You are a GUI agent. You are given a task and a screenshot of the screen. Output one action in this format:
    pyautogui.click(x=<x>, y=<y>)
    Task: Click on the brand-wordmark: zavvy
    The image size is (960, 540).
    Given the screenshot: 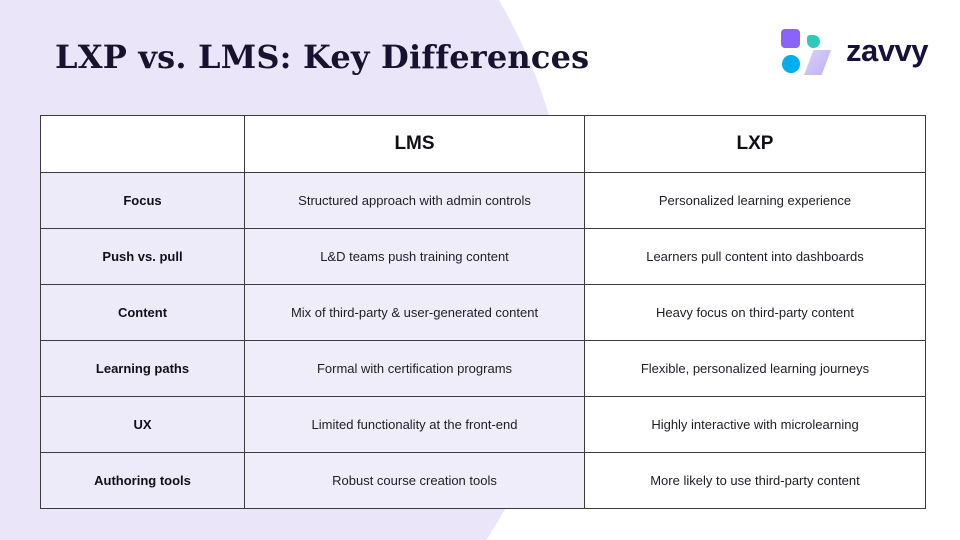 What is the action you would take?
    pyautogui.click(x=887, y=50)
    